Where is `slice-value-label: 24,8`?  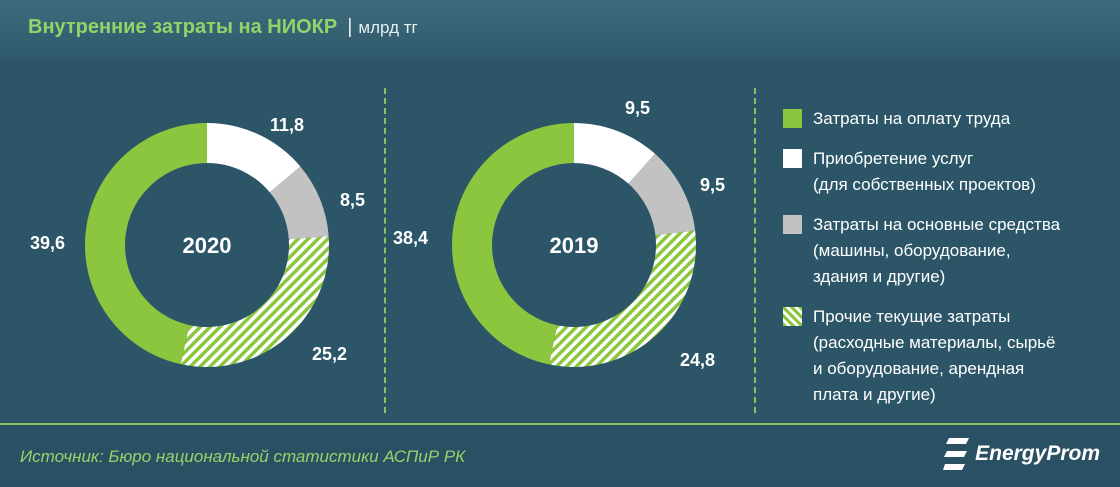
slice-value-label: 24,8 is located at coordinates (698, 360).